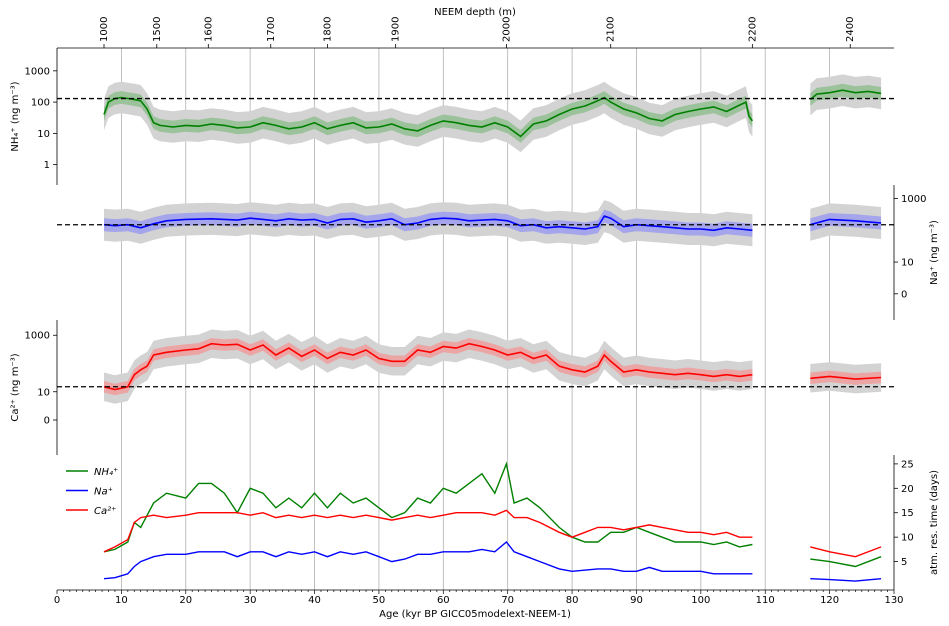 The width and height of the screenshot is (949, 626). I want to click on top-tick-label: 2400, so click(850, 29).